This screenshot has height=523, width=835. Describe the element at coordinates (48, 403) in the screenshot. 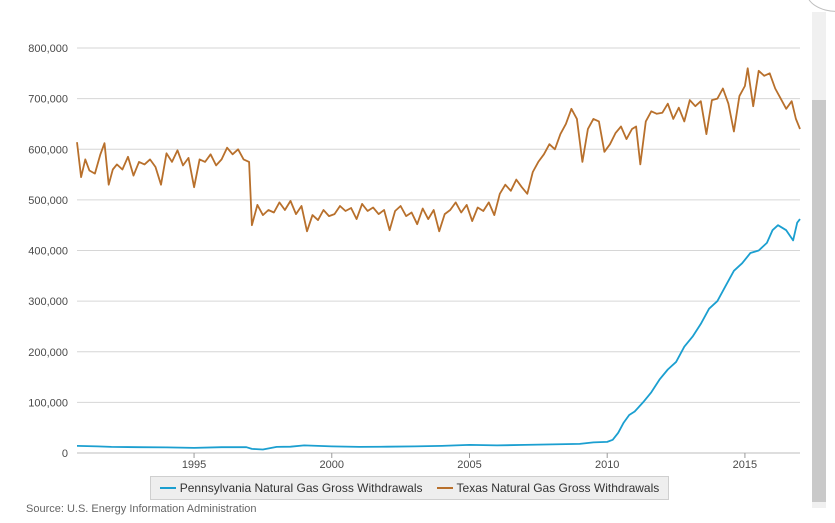

I see `y-tick-label-1: 100,000` at that location.